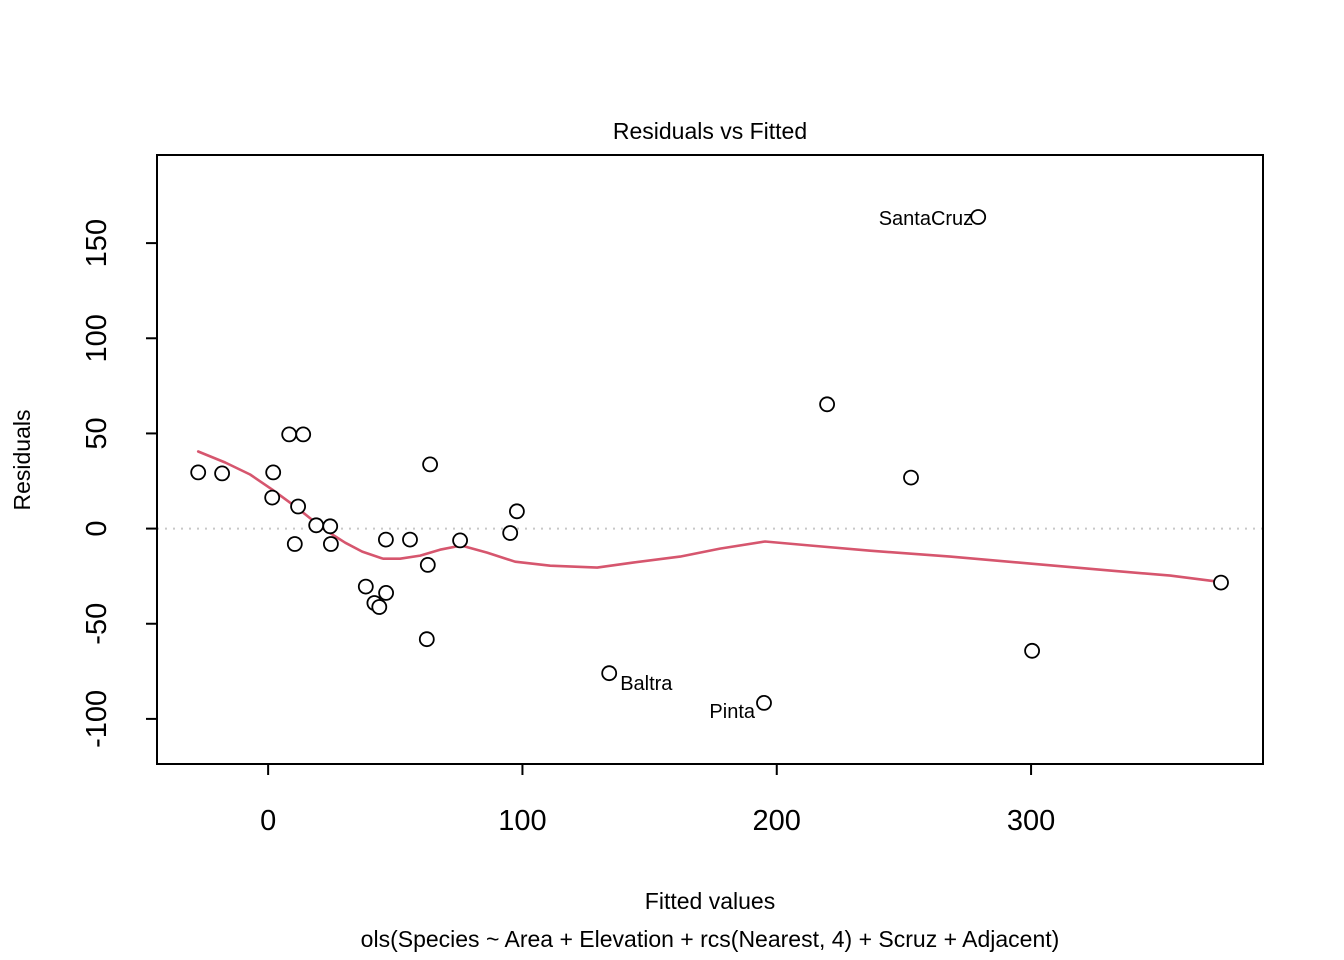 The image size is (1344, 960). What do you see at coordinates (522, 821) in the screenshot?
I see `x-tick-label: 100` at bounding box center [522, 821].